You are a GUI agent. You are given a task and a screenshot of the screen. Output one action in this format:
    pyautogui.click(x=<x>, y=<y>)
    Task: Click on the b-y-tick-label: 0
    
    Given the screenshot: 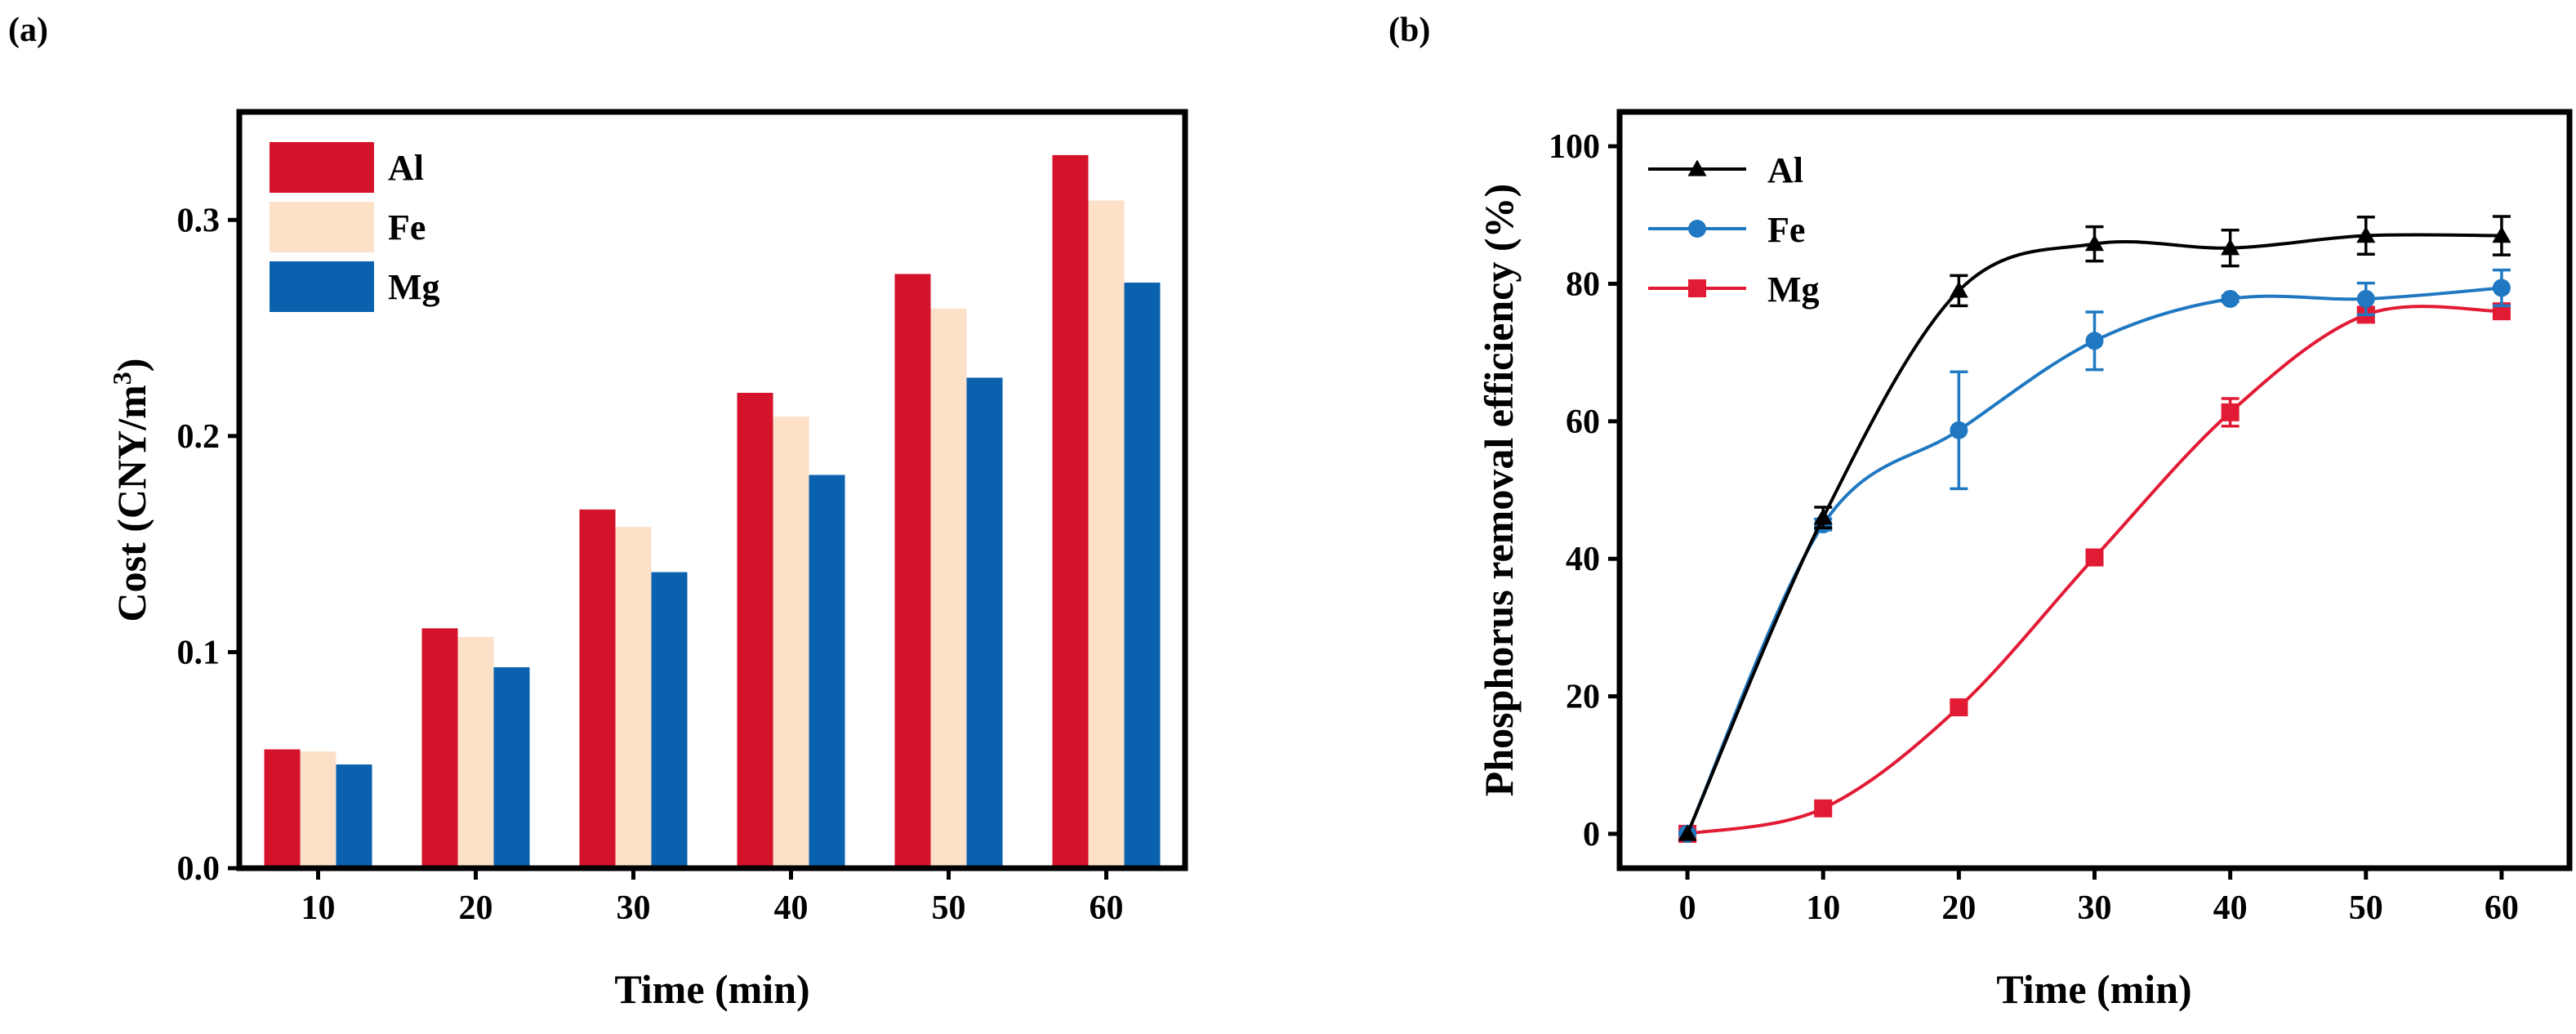 What is the action you would take?
    pyautogui.click(x=1591, y=834)
    